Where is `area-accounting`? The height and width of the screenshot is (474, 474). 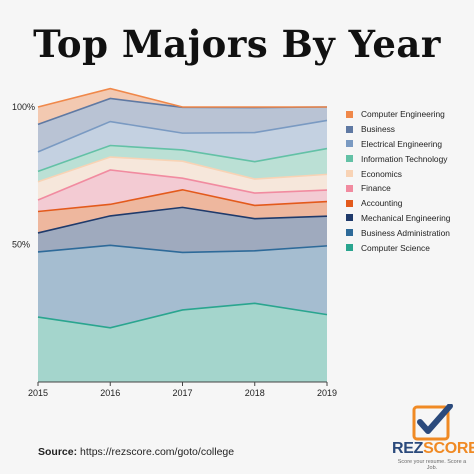
area-accounting is located at coordinates (182, 211).